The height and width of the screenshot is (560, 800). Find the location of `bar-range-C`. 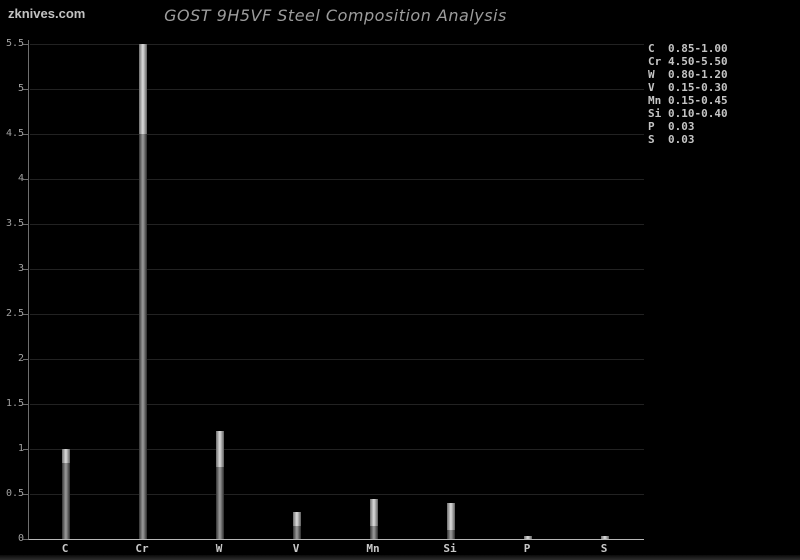

bar-range-C is located at coordinates (66, 456).